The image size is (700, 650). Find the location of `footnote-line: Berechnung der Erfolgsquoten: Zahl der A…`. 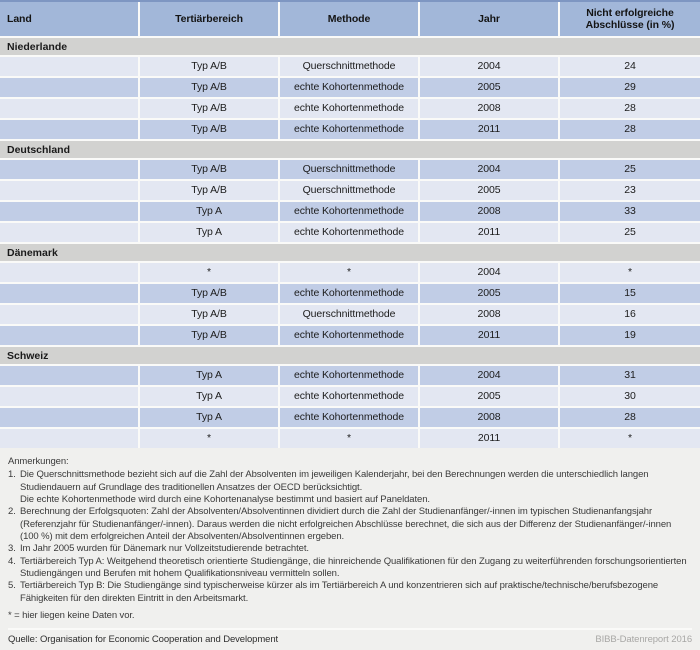

footnote-line: Berechnung der Erfolgsquoten: Zahl der A… is located at coordinates (346, 524).